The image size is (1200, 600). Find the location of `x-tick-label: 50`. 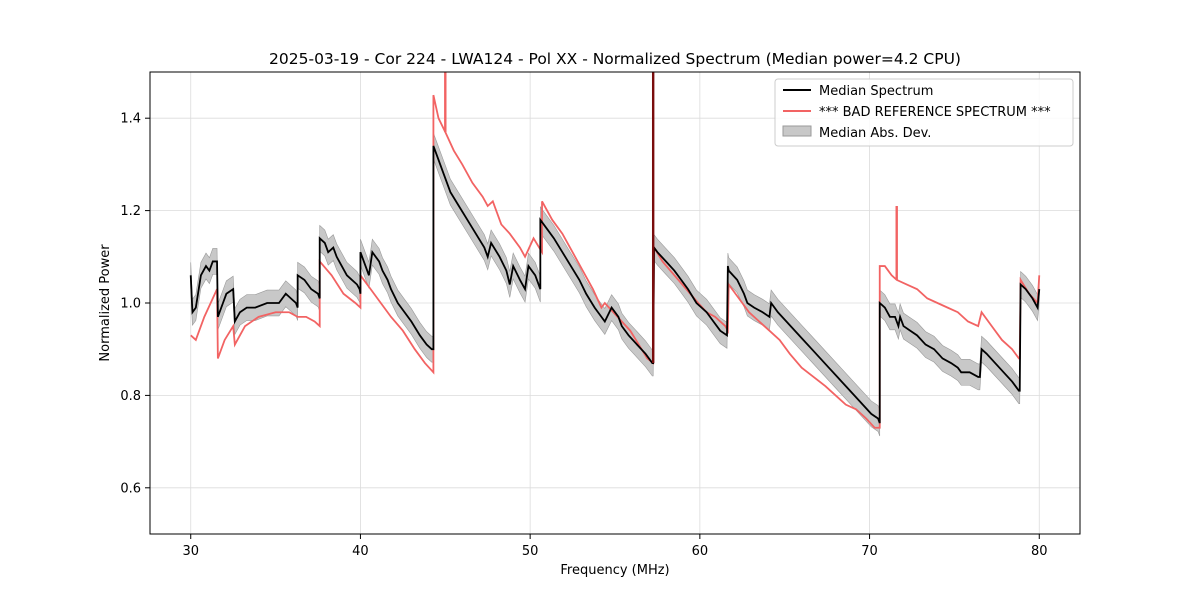

x-tick-label: 50 is located at coordinates (530, 551).